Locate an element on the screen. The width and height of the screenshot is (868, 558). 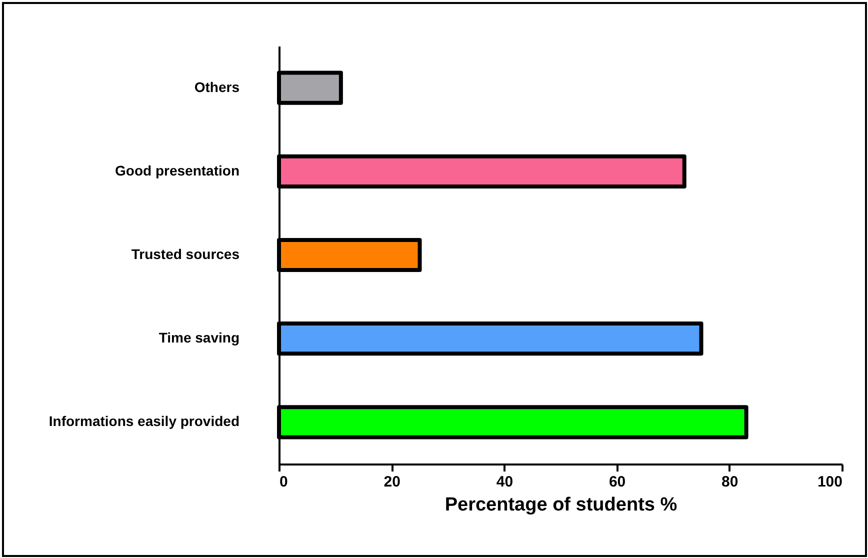
x-tick-label: 20 is located at coordinates (392, 482).